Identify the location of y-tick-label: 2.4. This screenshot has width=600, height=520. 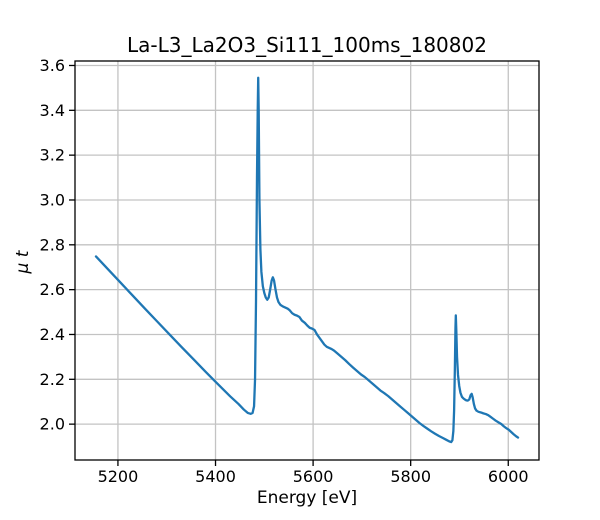
(52, 334).